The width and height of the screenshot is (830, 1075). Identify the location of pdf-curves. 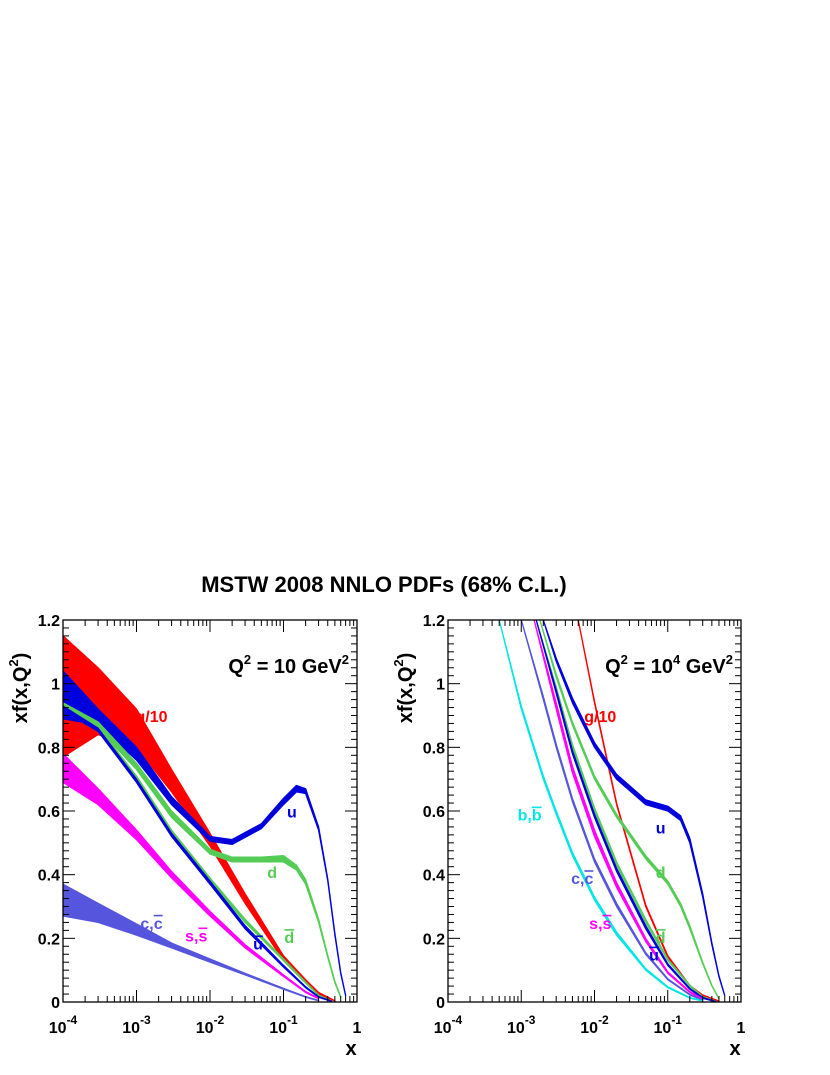
(205, 818).